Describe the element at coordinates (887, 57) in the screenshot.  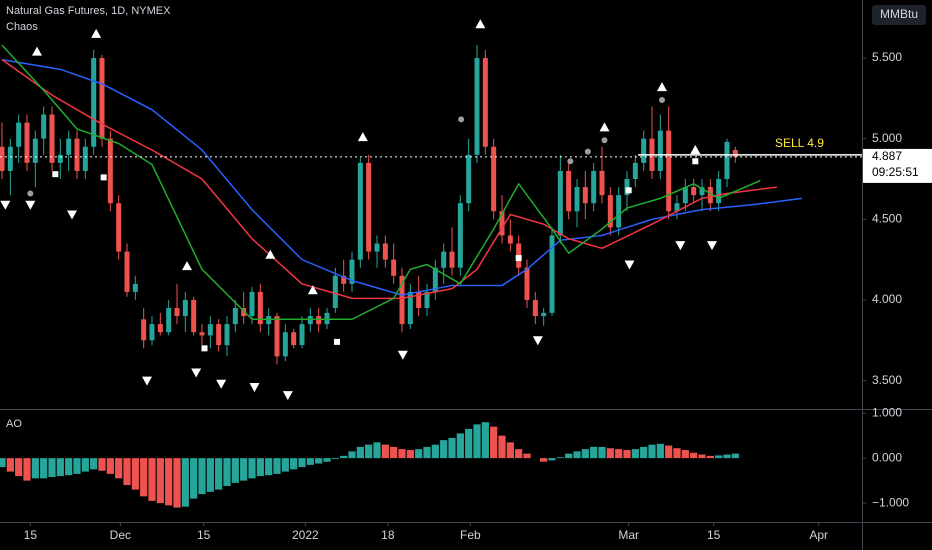
I see `y-tick-label: 5.500` at that location.